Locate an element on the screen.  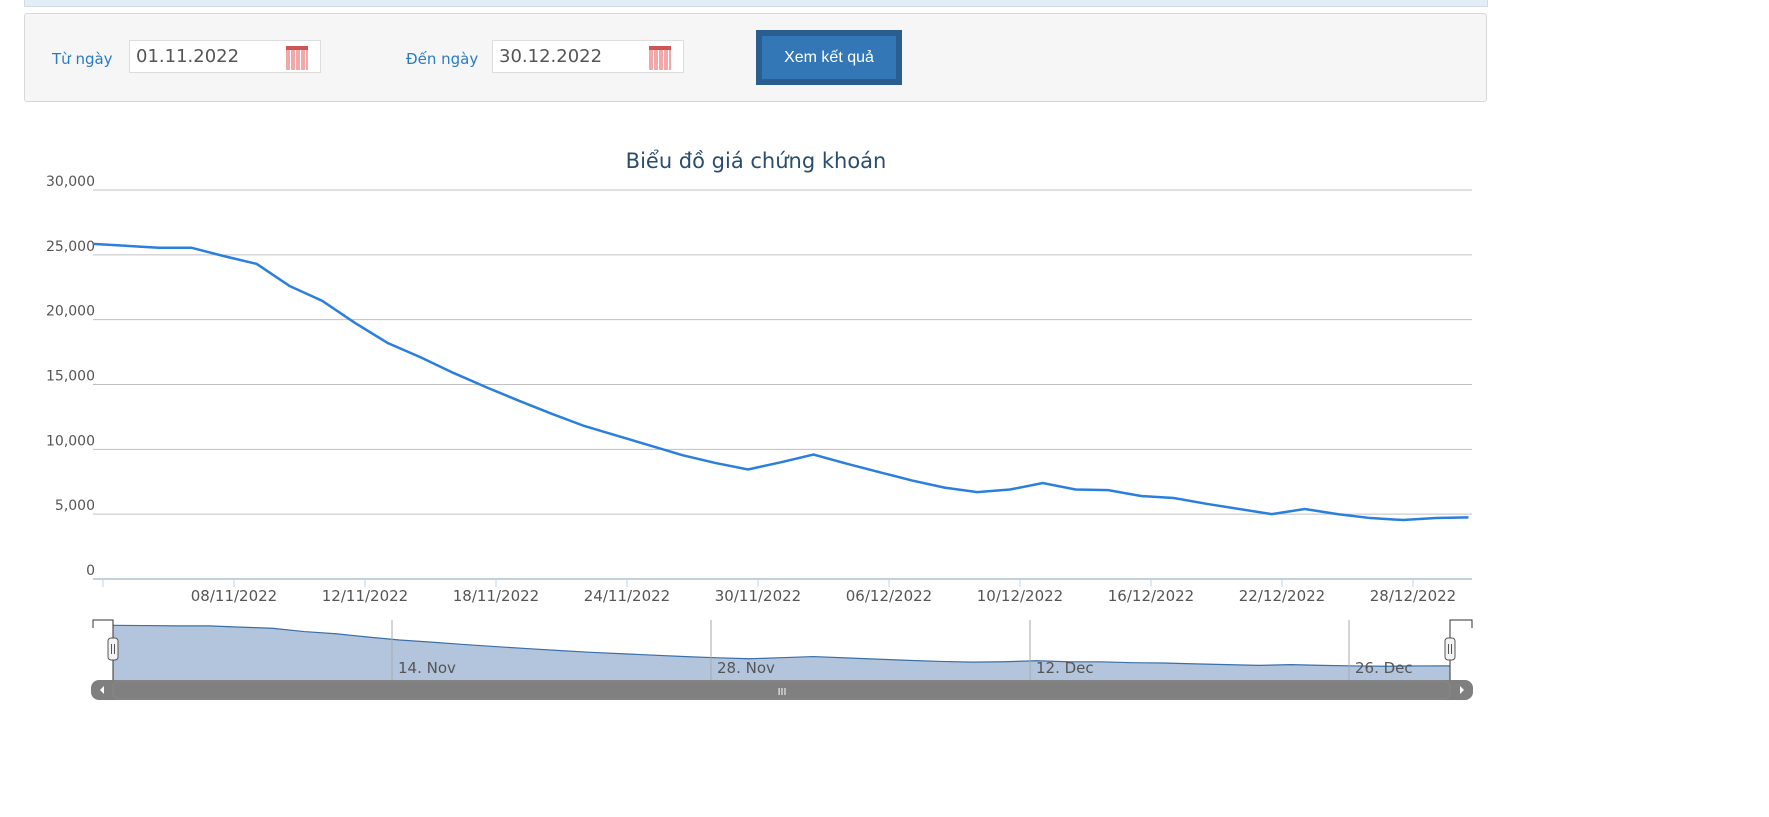
x-tick-label: 16/12/2022 is located at coordinates (1151, 596).